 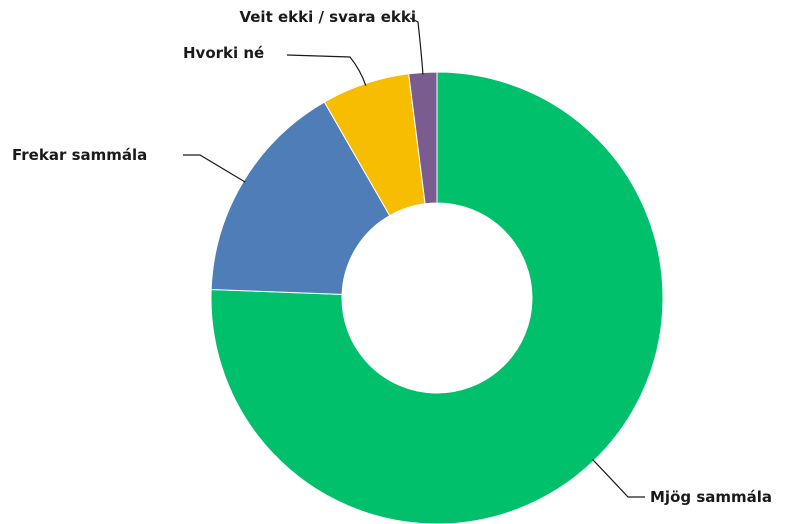 What do you see at coordinates (711, 497) in the screenshot?
I see `slice-label: Mjög sammála` at bounding box center [711, 497].